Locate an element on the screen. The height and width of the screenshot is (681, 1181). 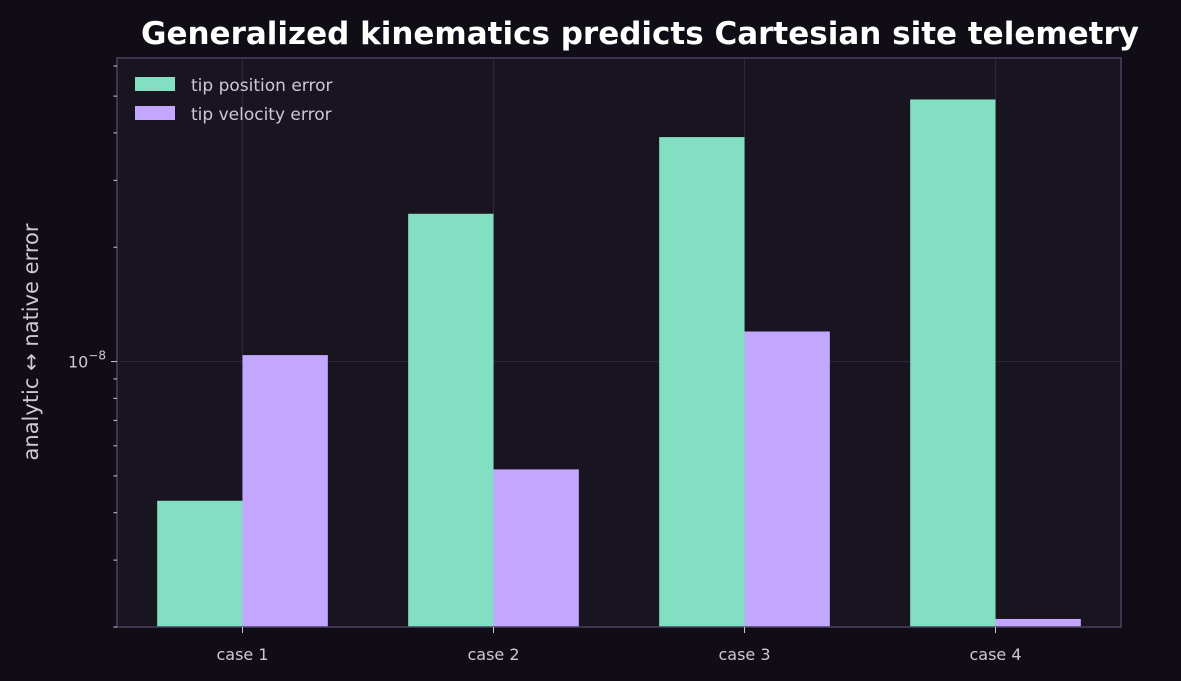
x-tick-label: case 2 is located at coordinates (493, 654).